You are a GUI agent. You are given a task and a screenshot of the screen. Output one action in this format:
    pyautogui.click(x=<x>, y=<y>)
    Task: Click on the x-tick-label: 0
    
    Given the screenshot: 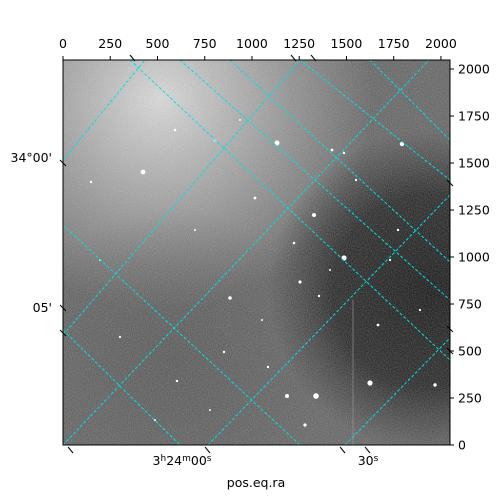 What is the action you would take?
    pyautogui.click(x=63, y=43)
    